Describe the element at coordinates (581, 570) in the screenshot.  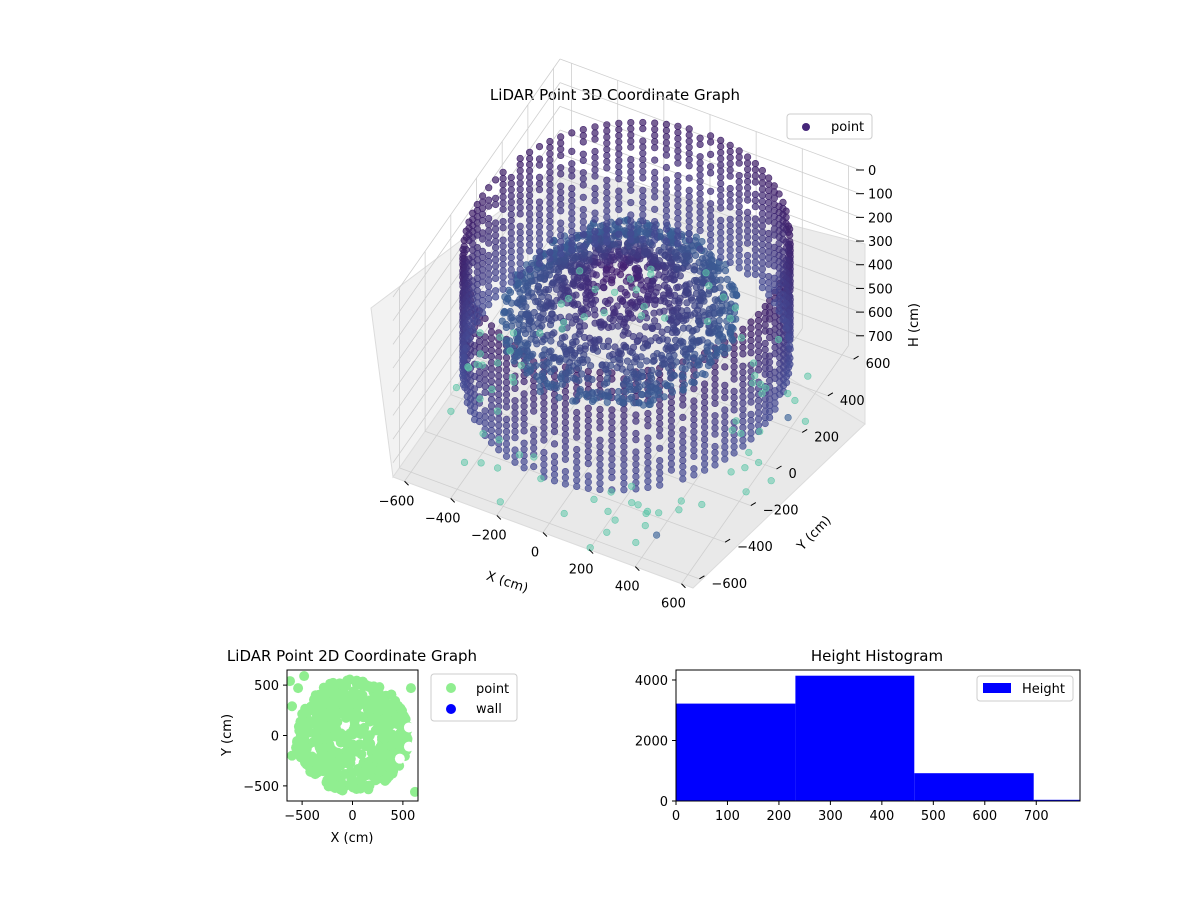
I see `x-tick-label-3d: 200` at that location.